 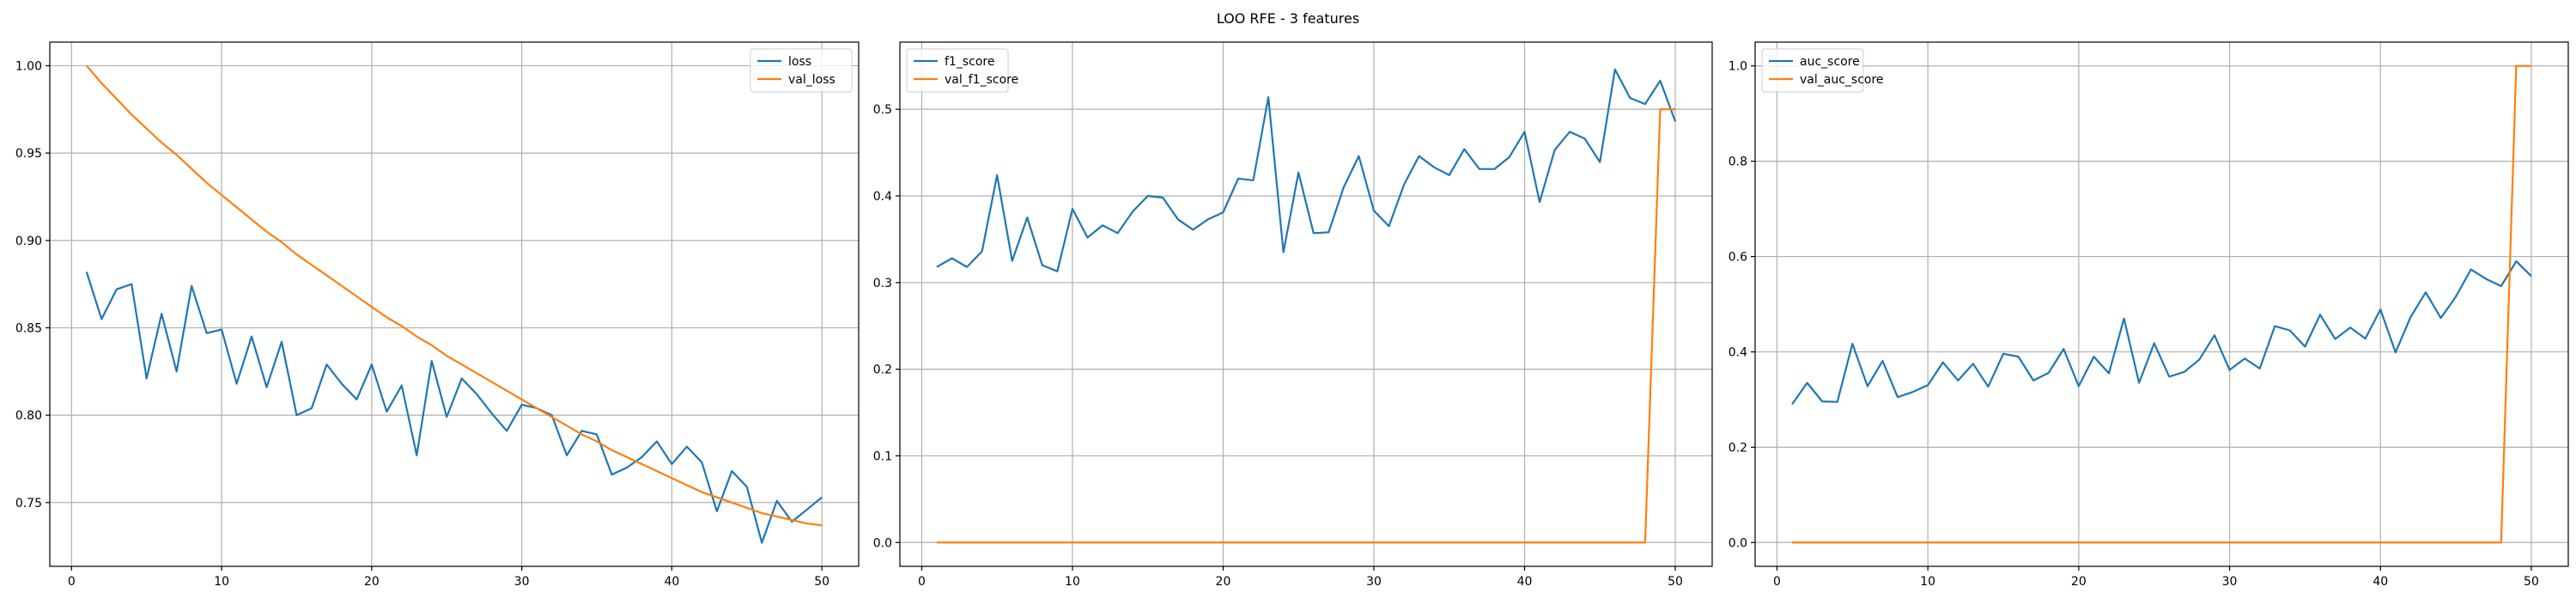 I want to click on legend-label-f1_score: f1_score, so click(x=969, y=62).